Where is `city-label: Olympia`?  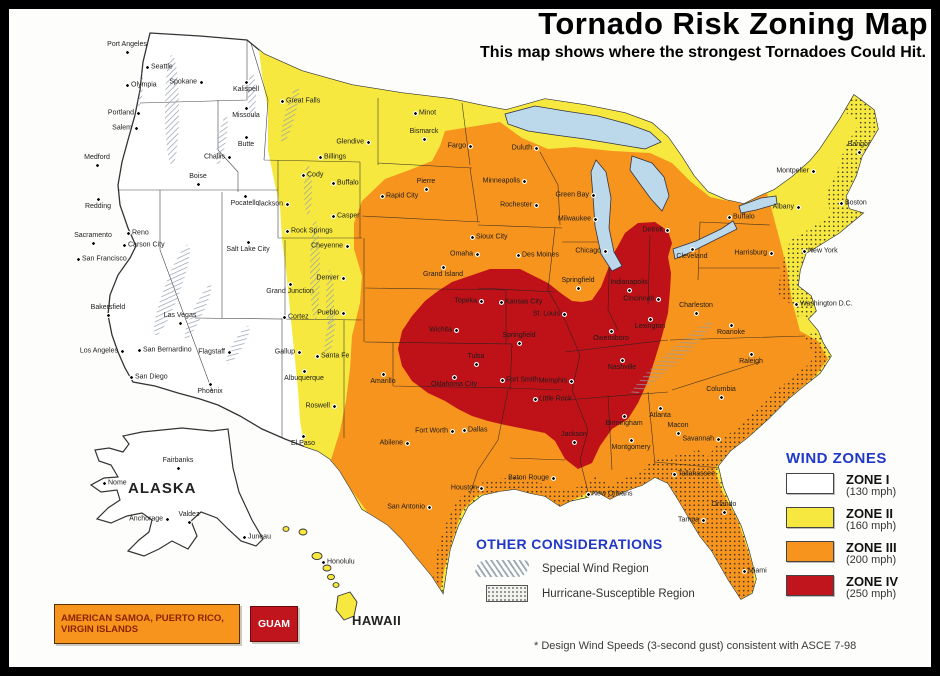
city-label: Olympia is located at coordinates (144, 85).